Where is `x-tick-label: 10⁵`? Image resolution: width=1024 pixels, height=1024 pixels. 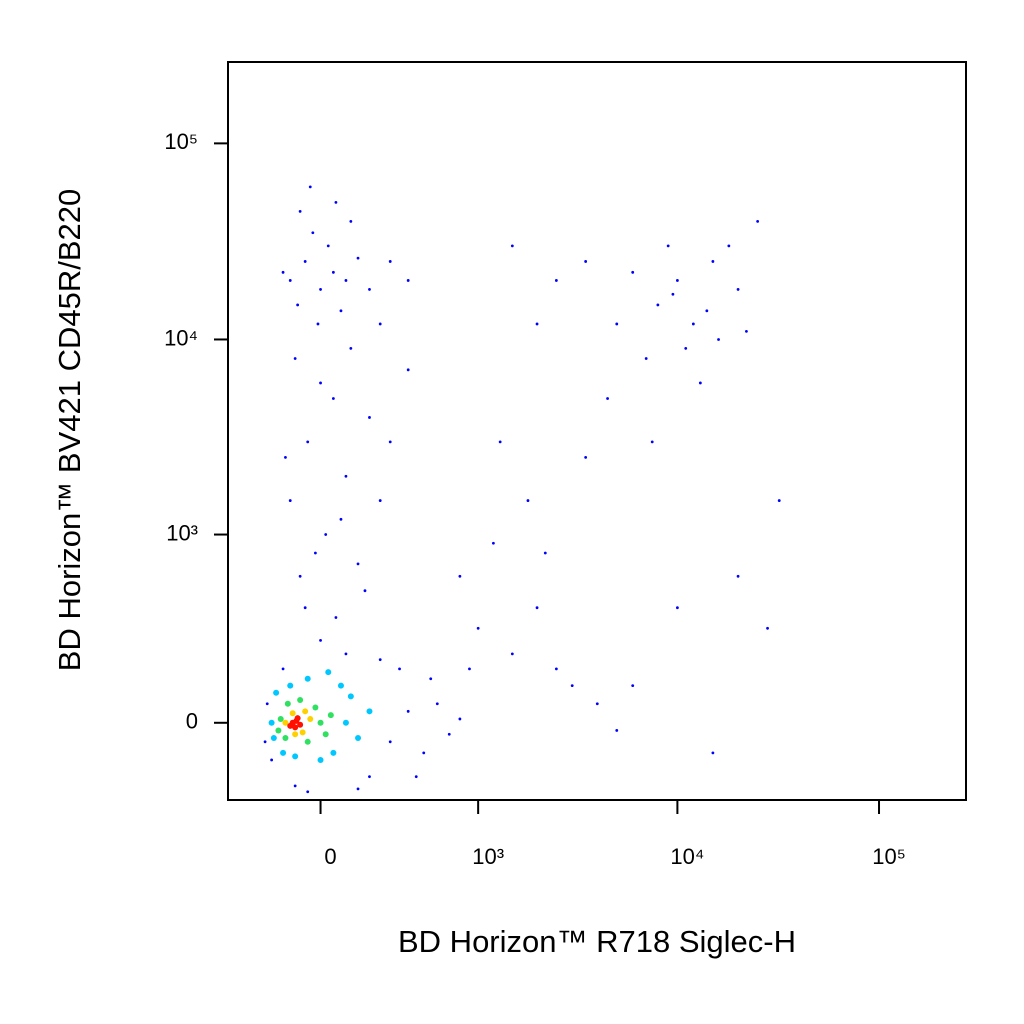 x-tick-label: 10⁵ is located at coordinates (889, 856).